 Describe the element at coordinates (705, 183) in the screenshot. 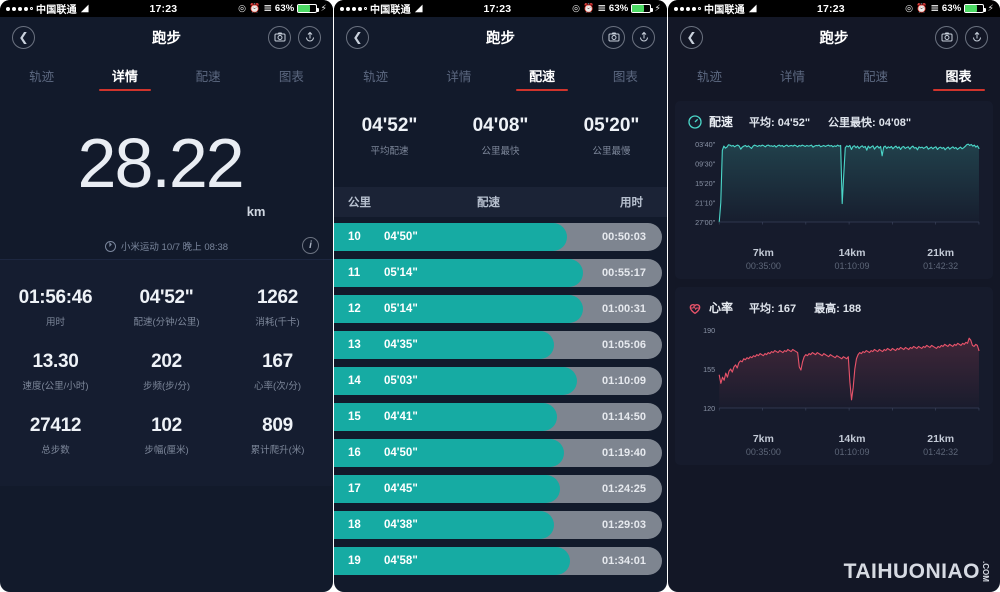

I see `y-tick-label: 15'20"` at that location.